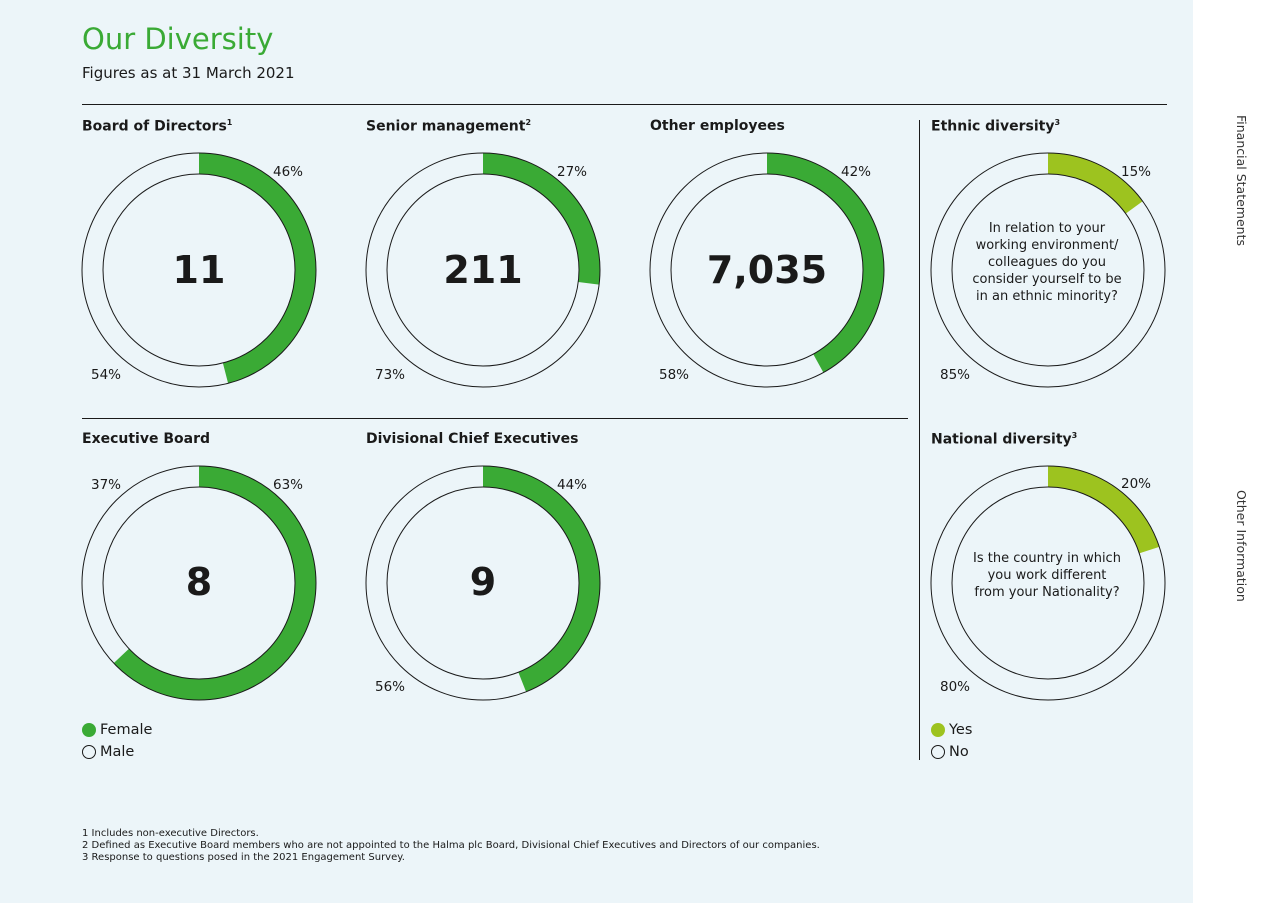 The image size is (1280, 903). Describe the element at coordinates (106, 375) in the screenshot. I see `pct-board-male: 54%` at that location.